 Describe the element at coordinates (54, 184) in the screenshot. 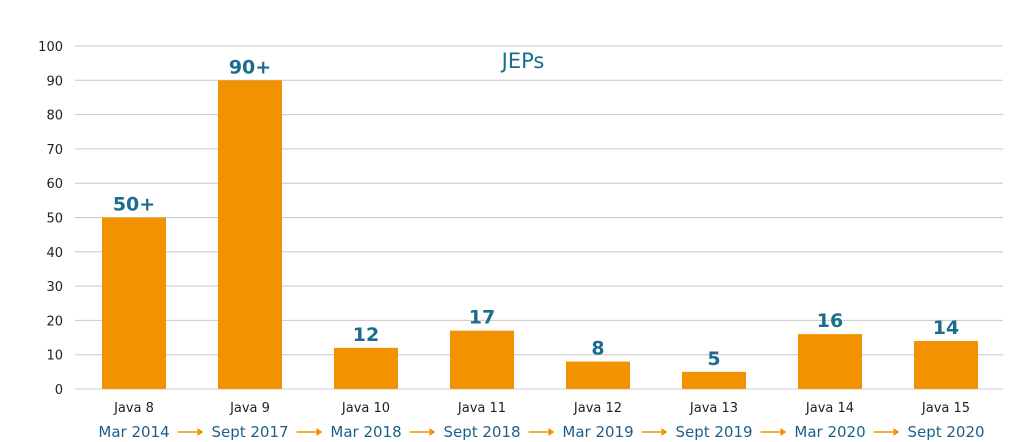

I see `y-tick-label: 60` at that location.